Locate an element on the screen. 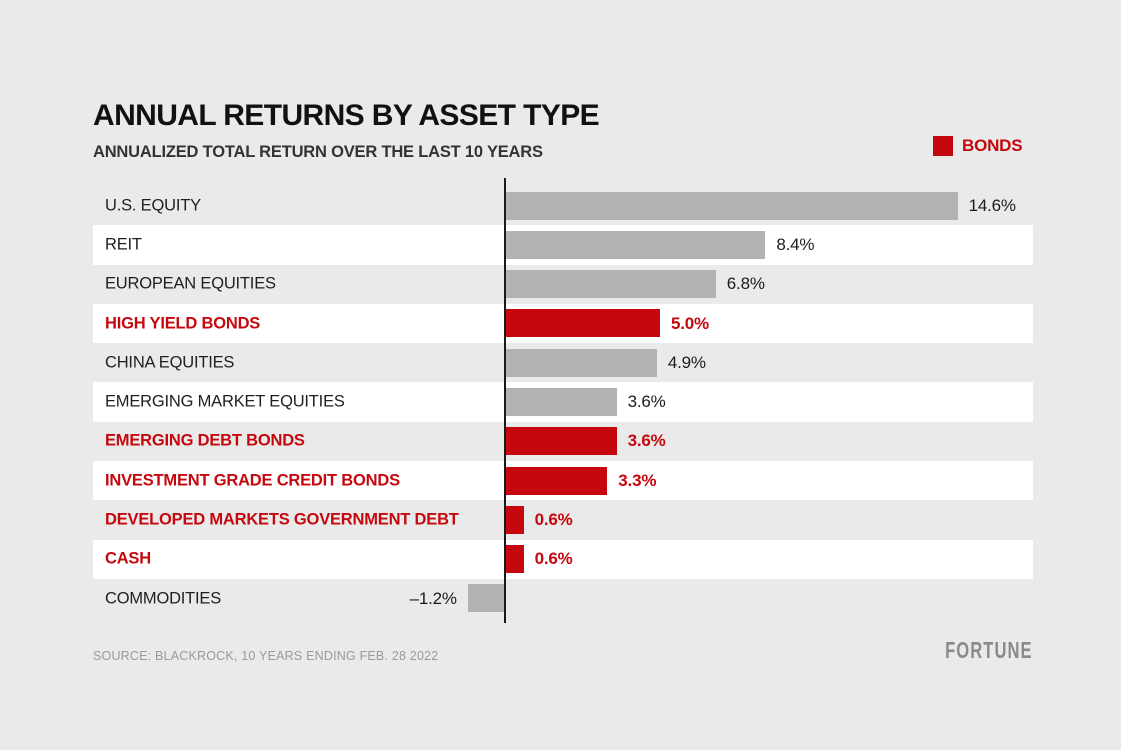 Image resolution: width=1121 pixels, height=750 pixels. fortune-logo: FORTUNE is located at coordinates (989, 650).